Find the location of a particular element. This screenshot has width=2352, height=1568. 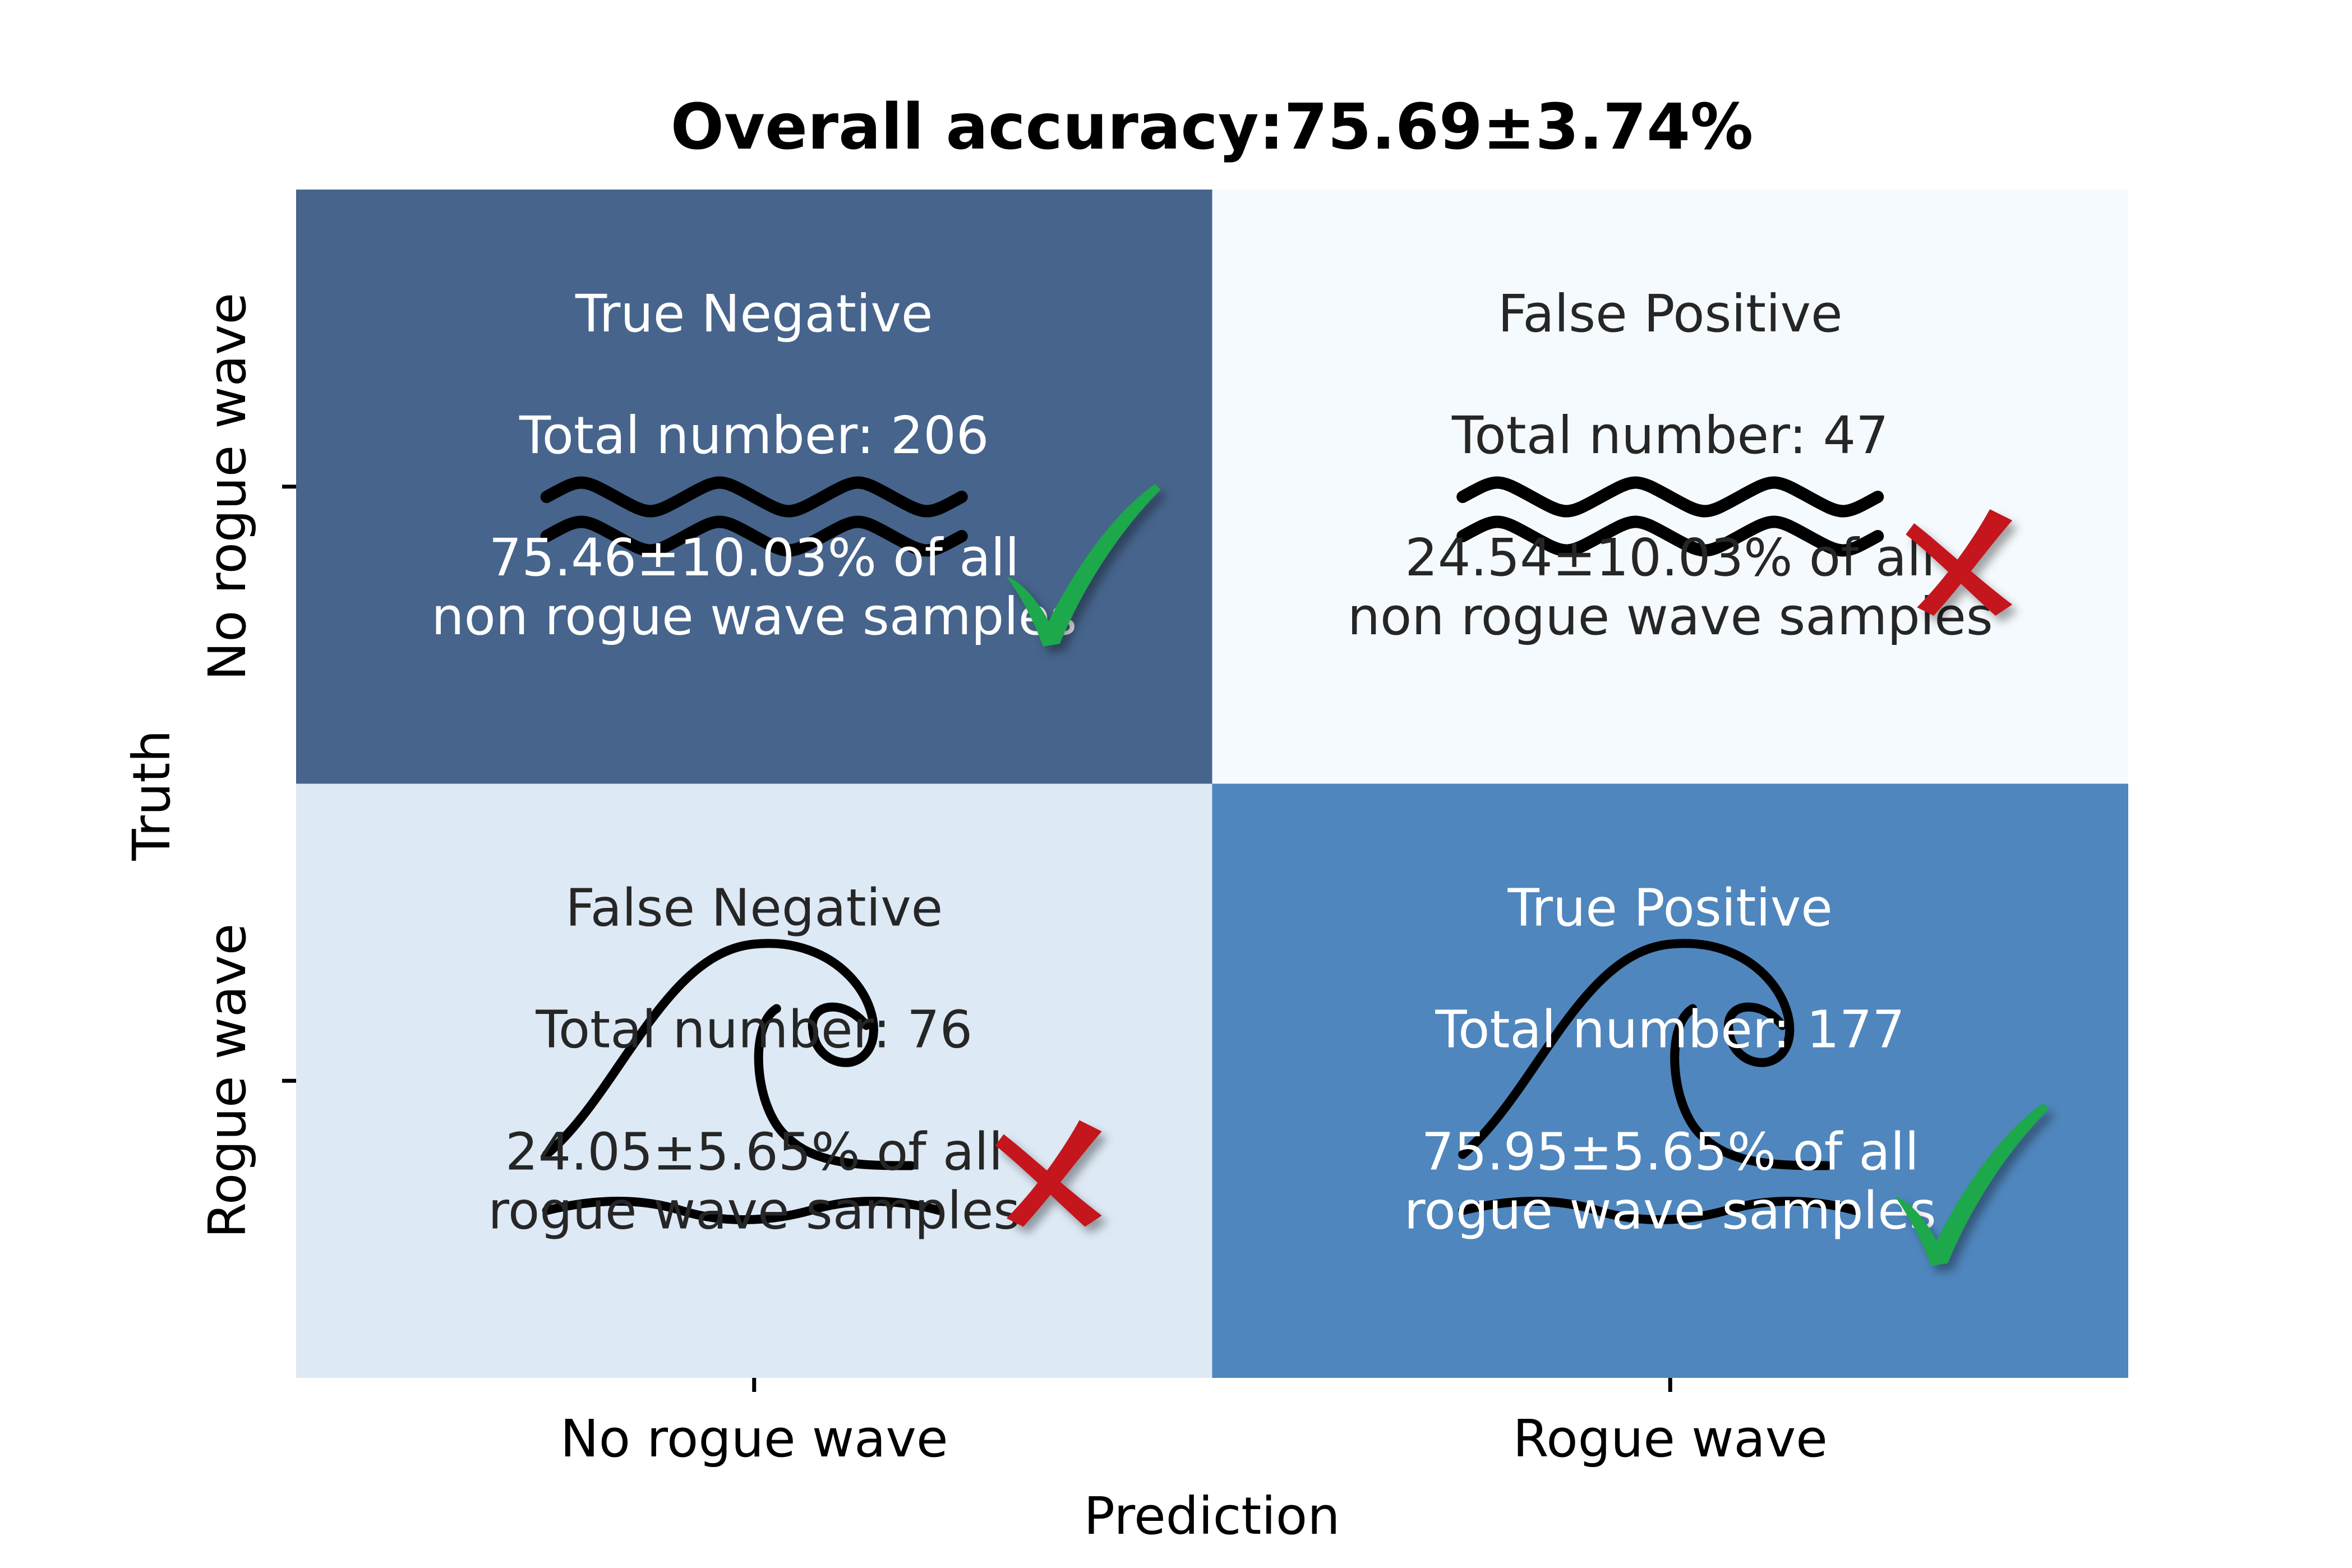

x-tick-label: No rogue wave is located at coordinates (754, 1439).